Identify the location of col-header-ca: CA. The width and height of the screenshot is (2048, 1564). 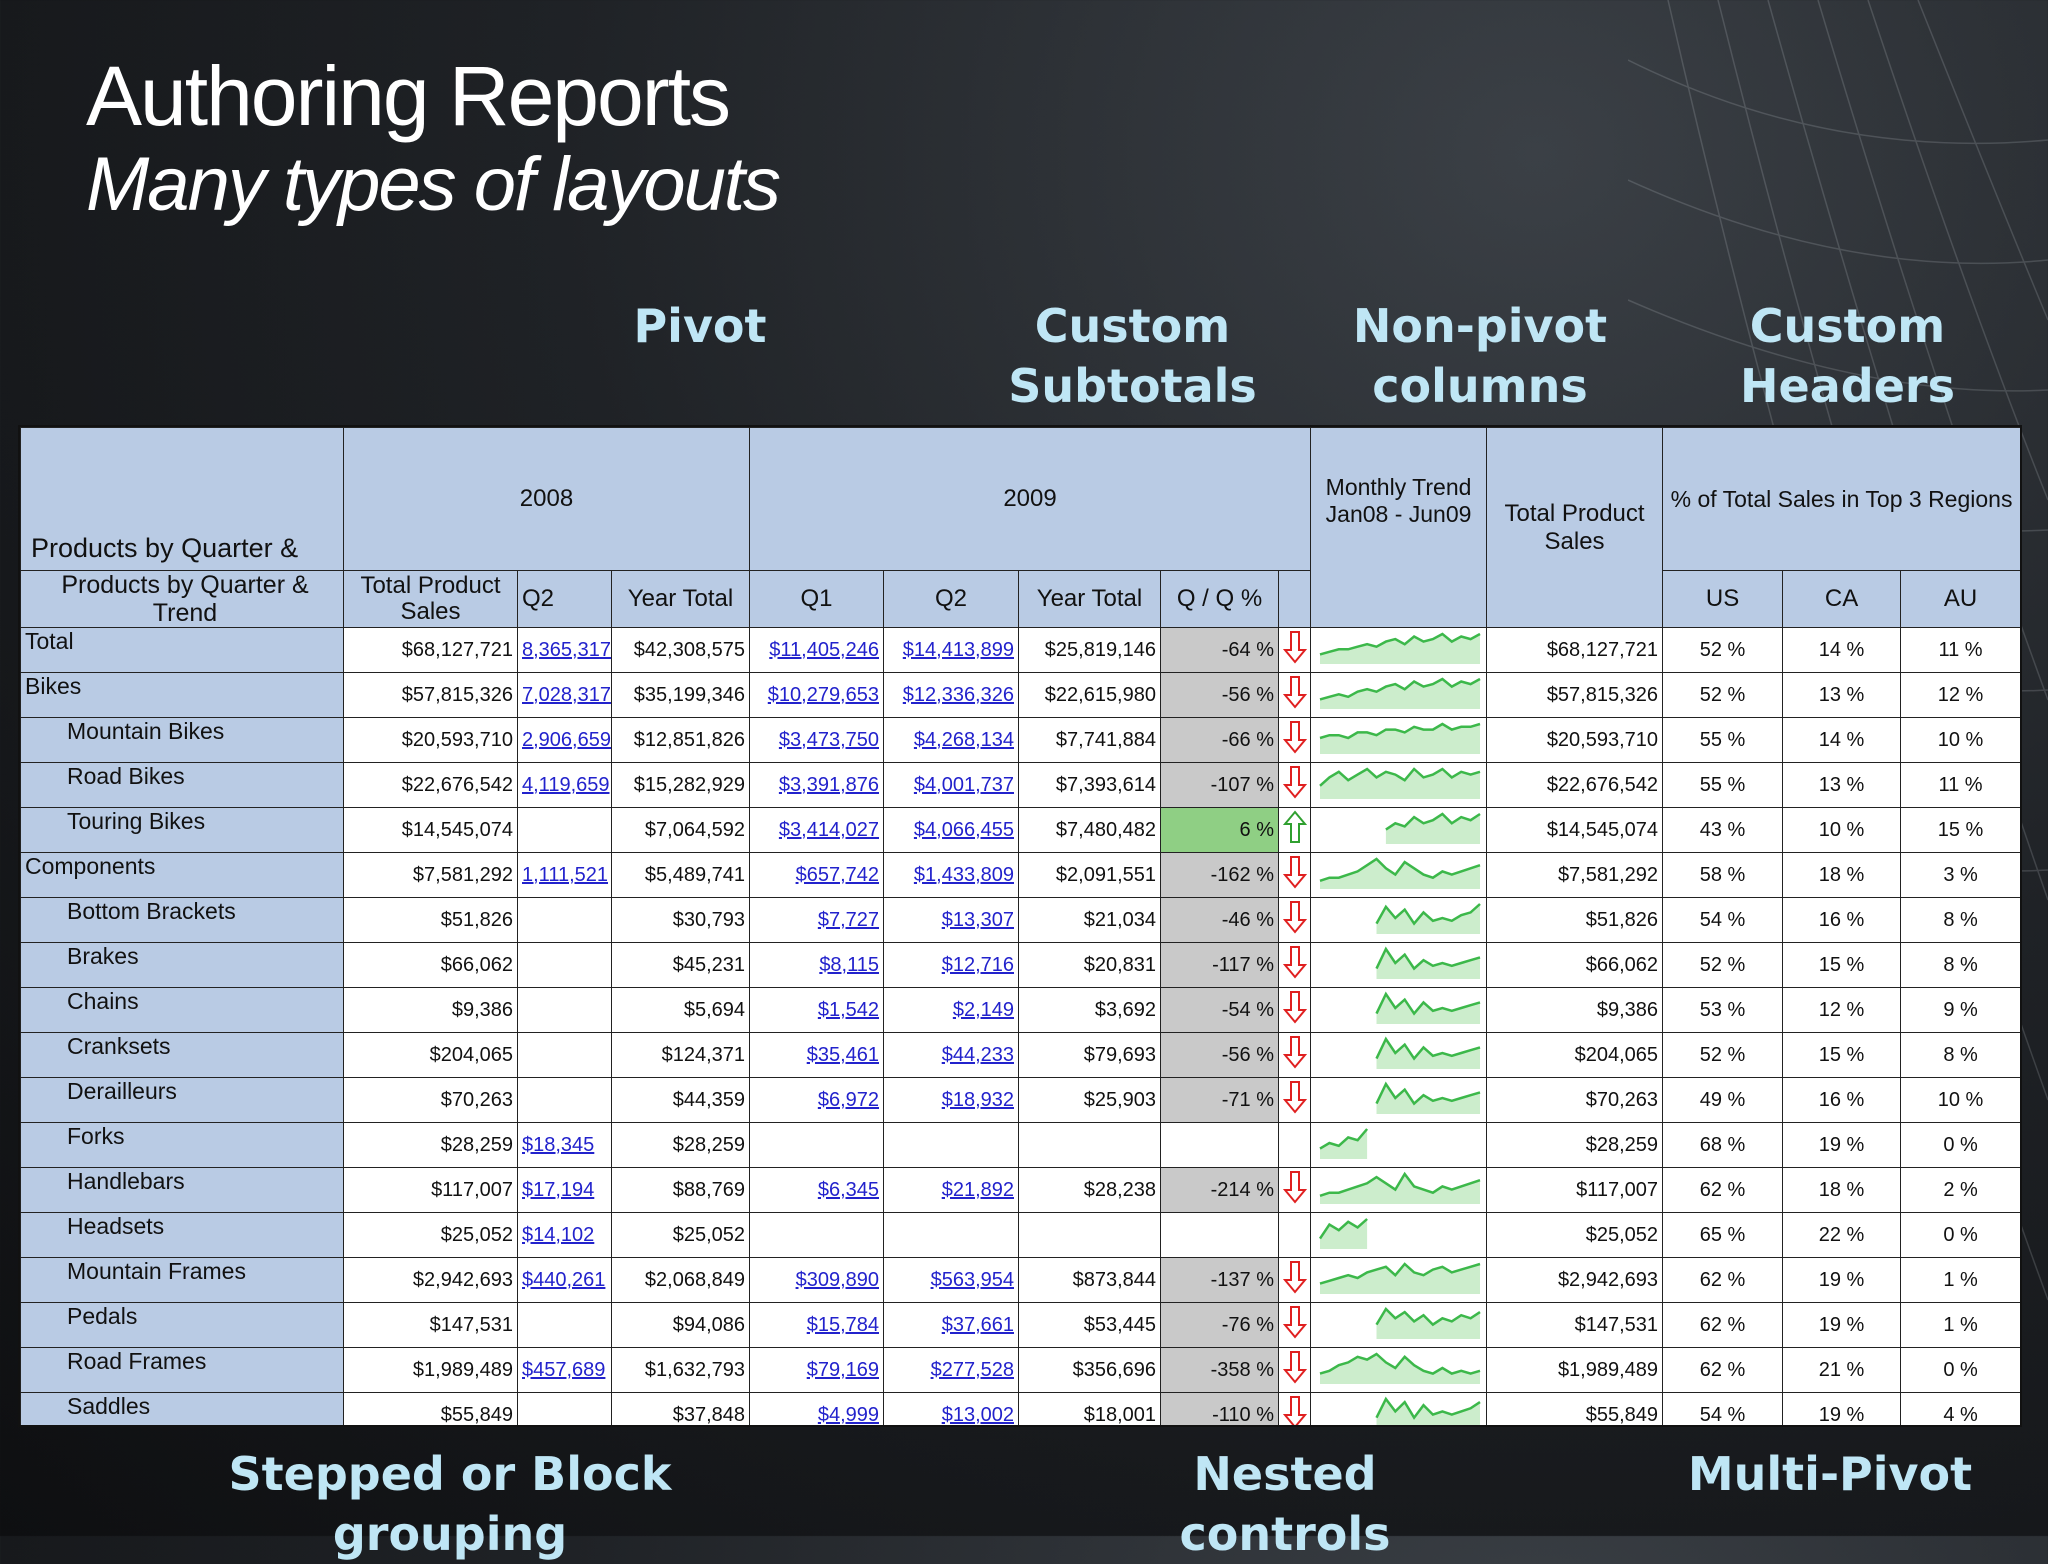
(1842, 599).